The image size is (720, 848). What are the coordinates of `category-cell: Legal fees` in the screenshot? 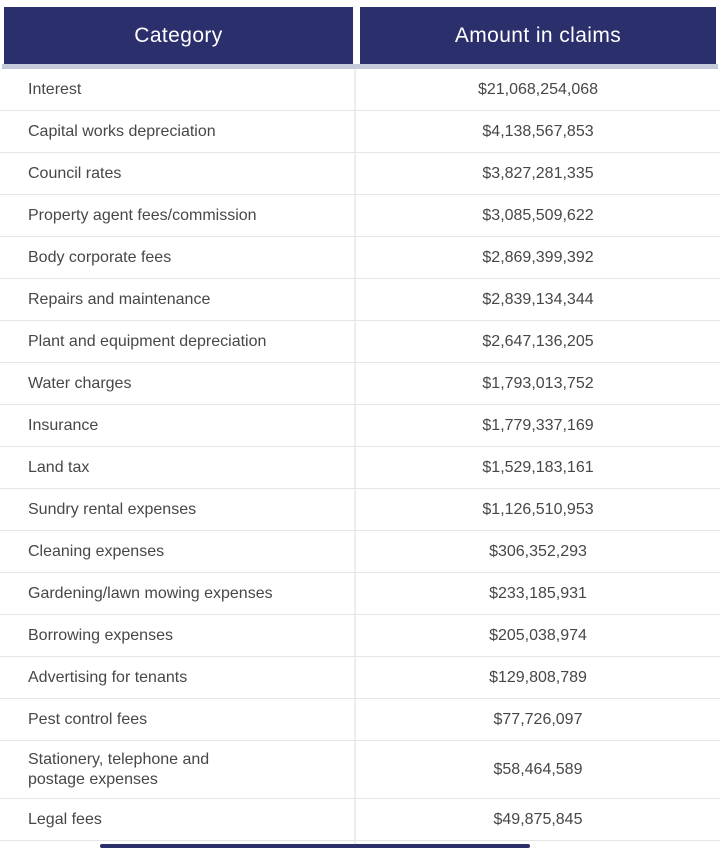 It's located at (178, 819).